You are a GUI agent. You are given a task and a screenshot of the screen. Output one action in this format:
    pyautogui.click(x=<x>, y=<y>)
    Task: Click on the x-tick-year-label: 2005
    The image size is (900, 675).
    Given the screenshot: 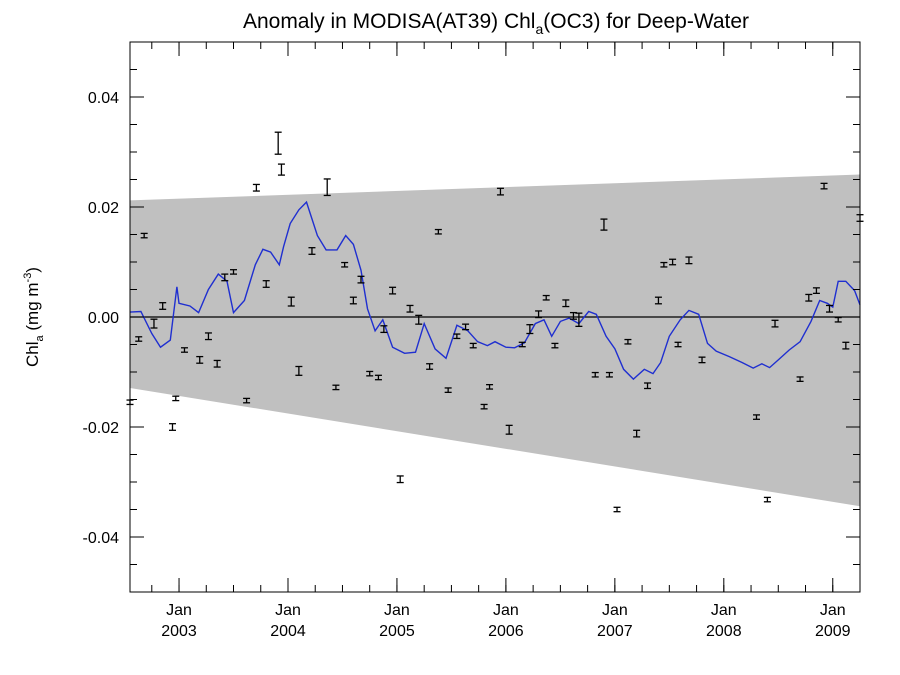 What is the action you would take?
    pyautogui.click(x=397, y=631)
    